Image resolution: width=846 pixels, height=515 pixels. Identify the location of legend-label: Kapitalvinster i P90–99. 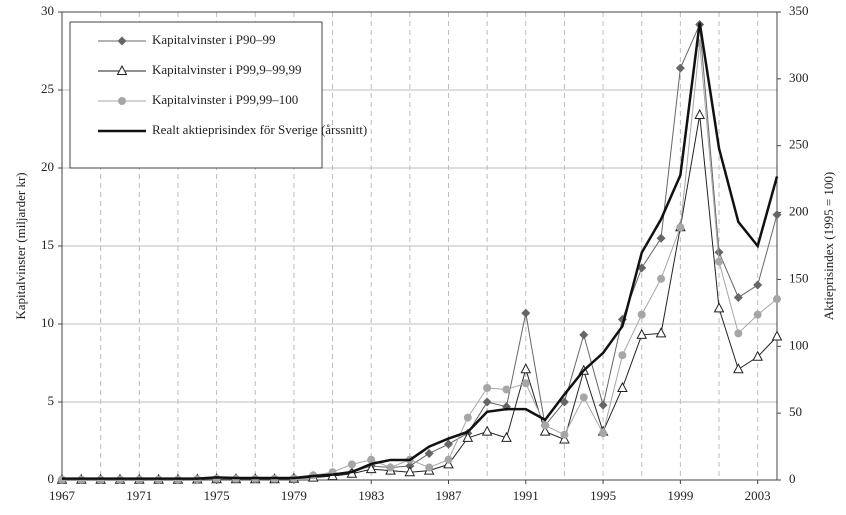
(214, 39).